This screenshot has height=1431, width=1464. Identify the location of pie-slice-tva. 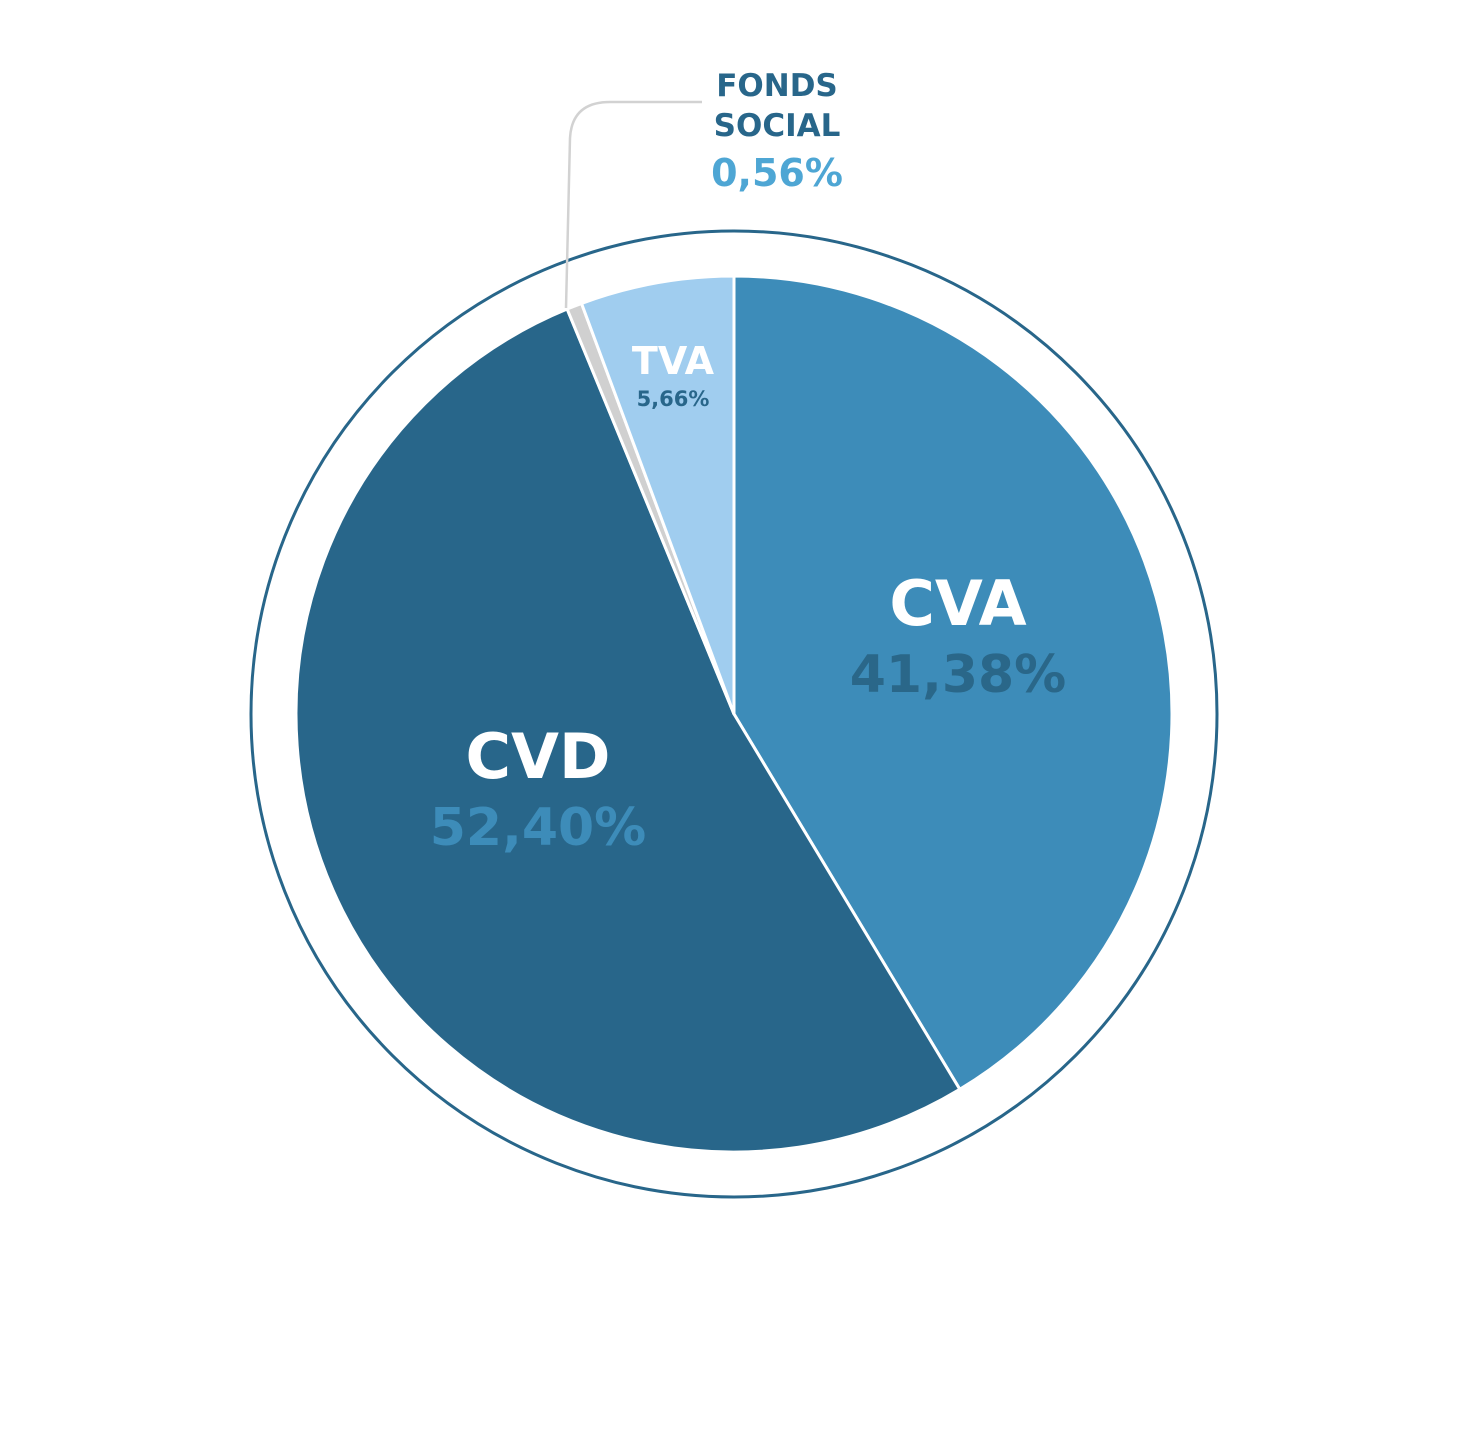
(657, 495).